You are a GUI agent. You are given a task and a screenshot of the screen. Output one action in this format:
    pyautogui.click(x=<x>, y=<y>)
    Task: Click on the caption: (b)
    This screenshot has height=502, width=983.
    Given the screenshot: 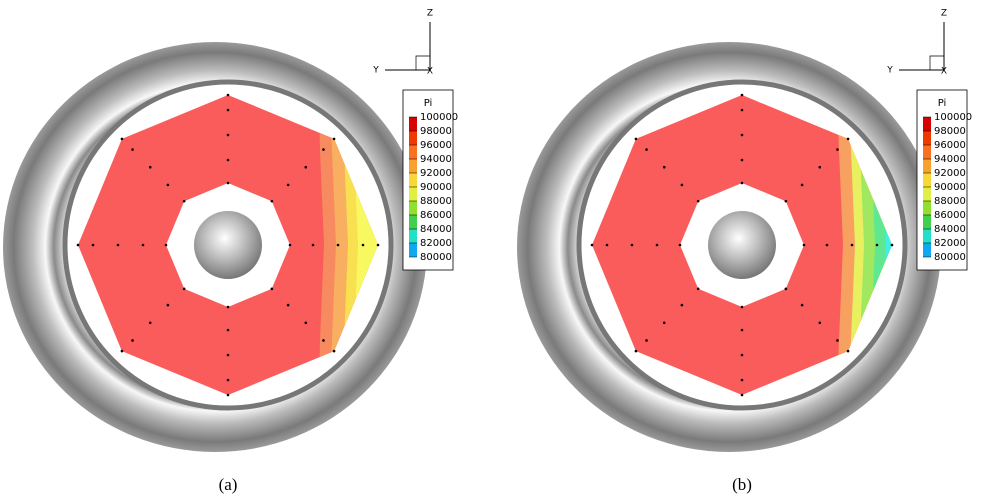 What is the action you would take?
    pyautogui.click(x=742, y=484)
    